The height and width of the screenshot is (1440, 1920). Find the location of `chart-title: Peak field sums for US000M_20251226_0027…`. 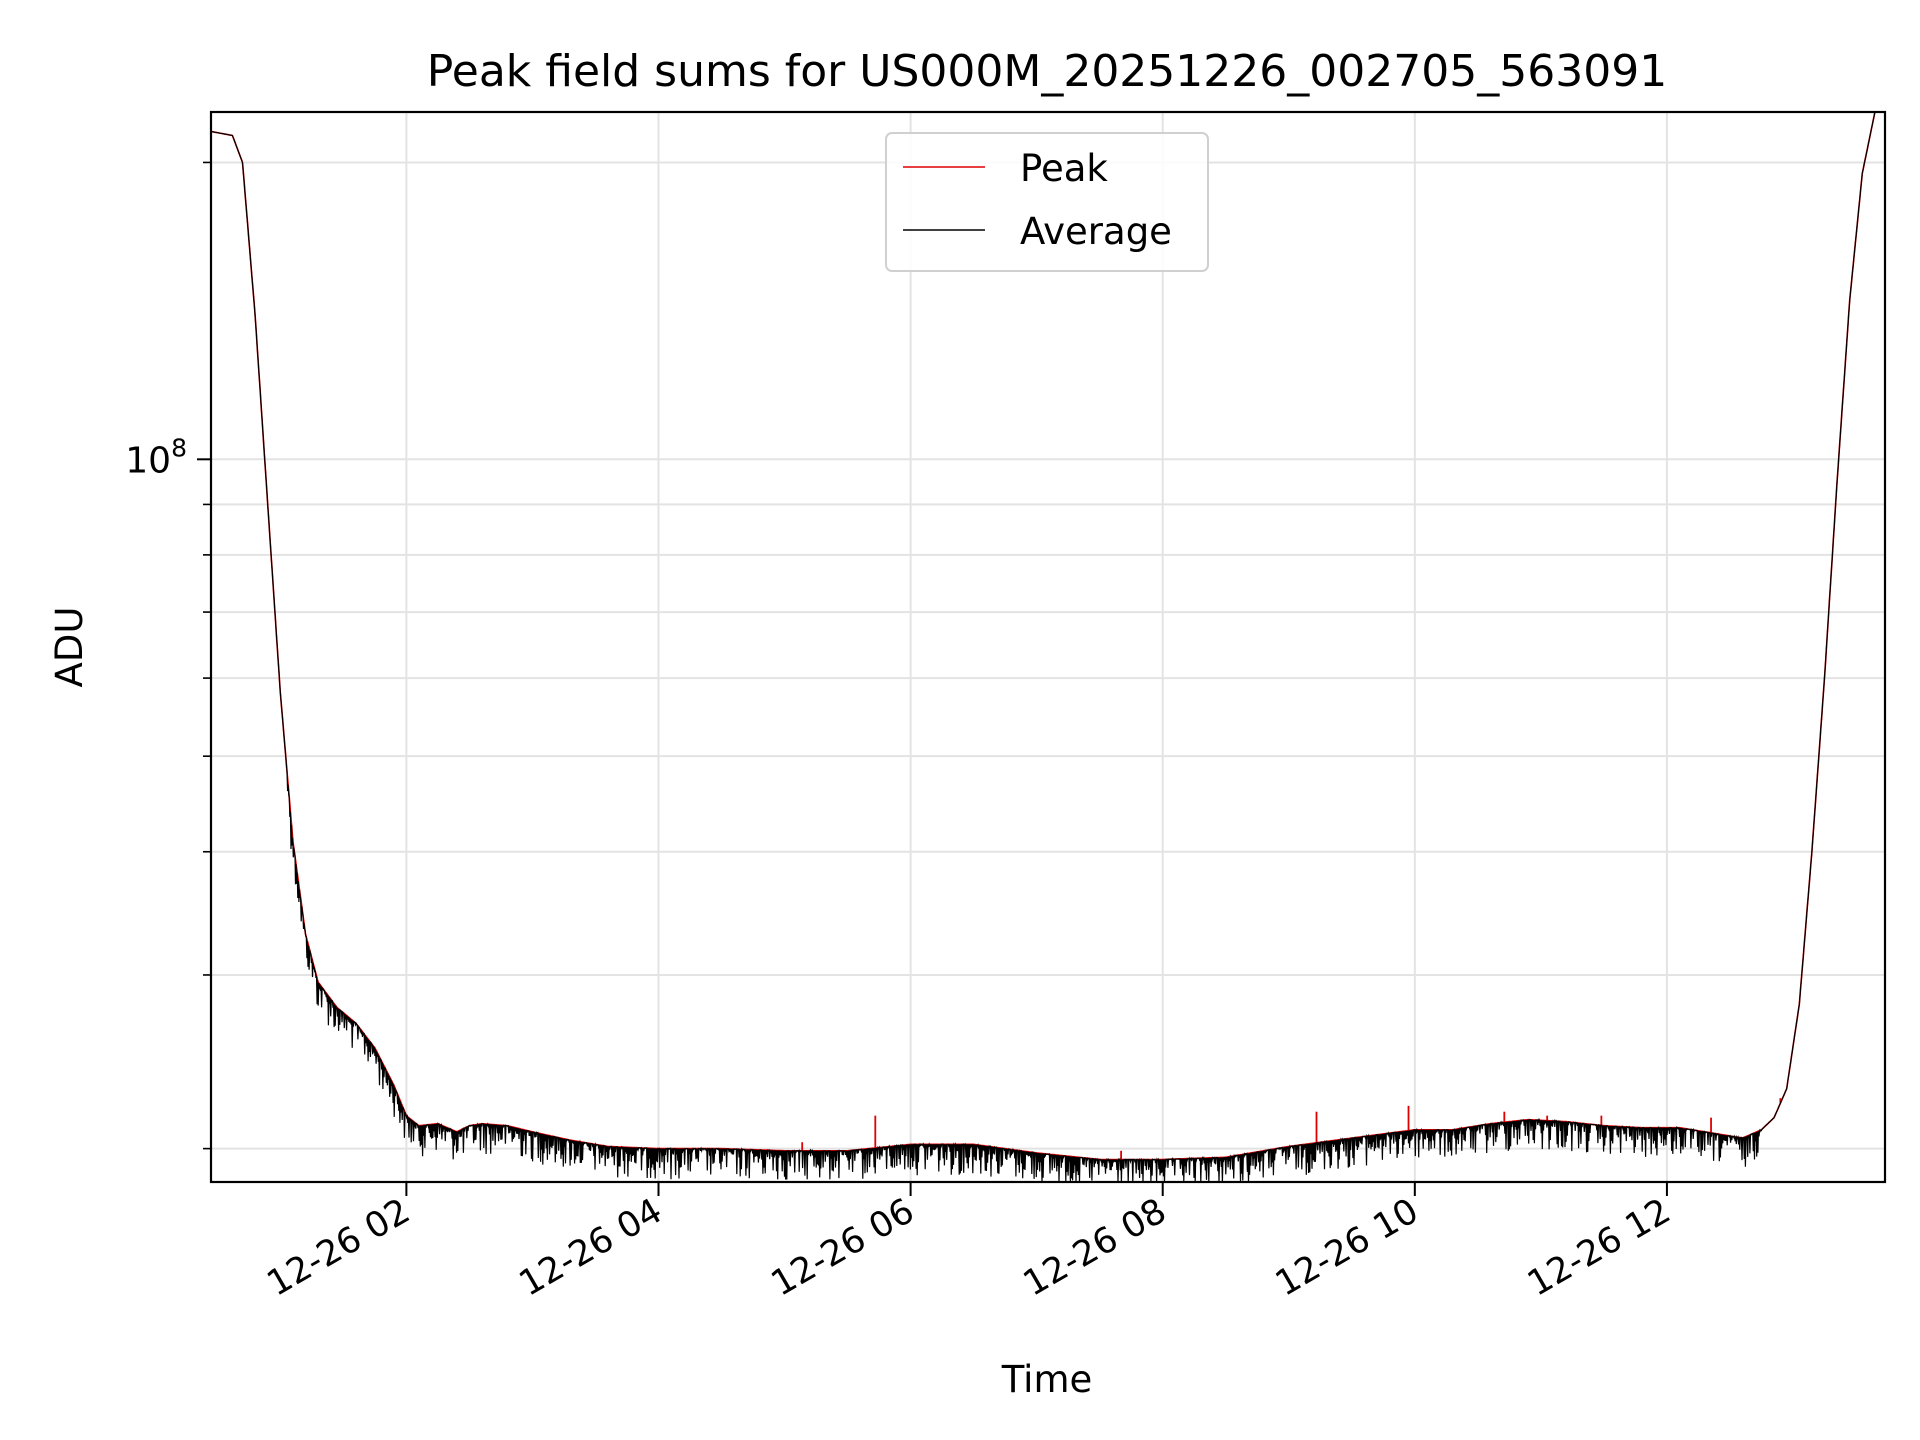

chart-title: Peak field sums for US000M_20251226_0027… is located at coordinates (1047, 71).